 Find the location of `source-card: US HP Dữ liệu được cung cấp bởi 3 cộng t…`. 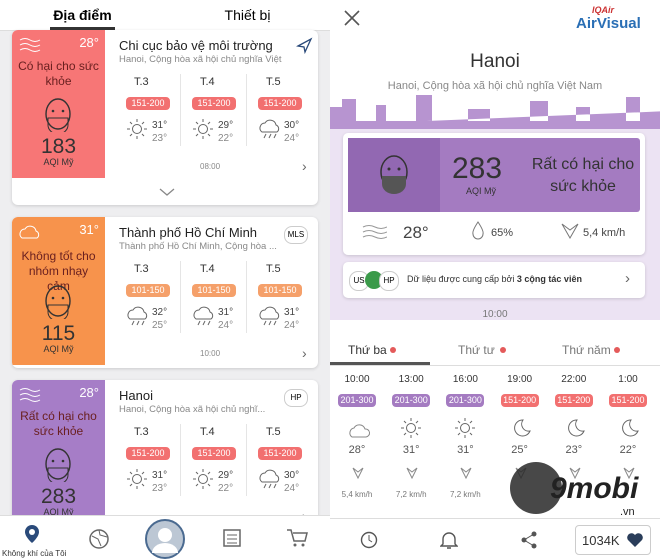

source-card: US HP Dữ liệu được cung cấp bởi 3 cộng t… is located at coordinates (494, 280).